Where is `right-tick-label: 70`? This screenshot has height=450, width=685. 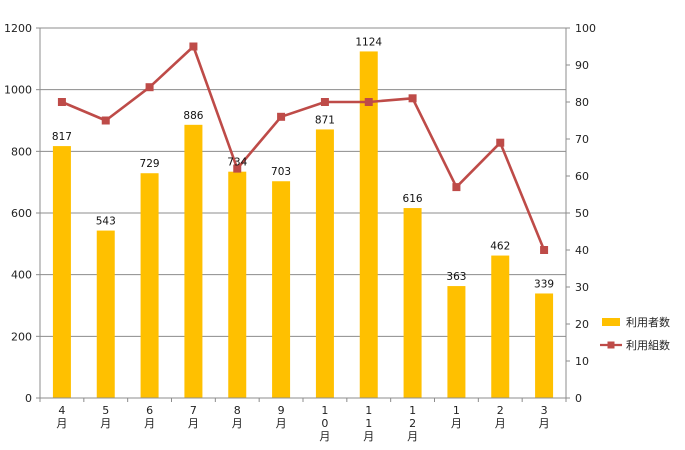
right-tick-label: 70 is located at coordinates (582, 139).